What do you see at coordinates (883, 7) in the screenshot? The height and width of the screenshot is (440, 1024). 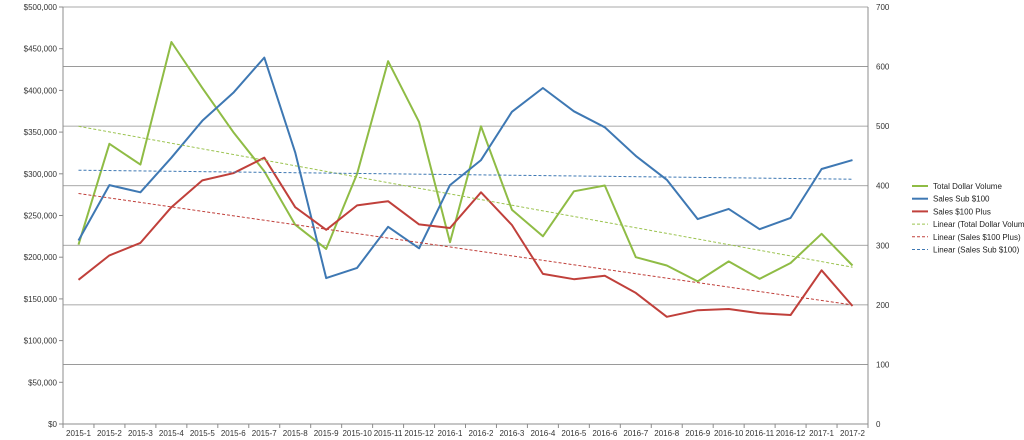 I see `right-tick-label: 700` at bounding box center [883, 7].